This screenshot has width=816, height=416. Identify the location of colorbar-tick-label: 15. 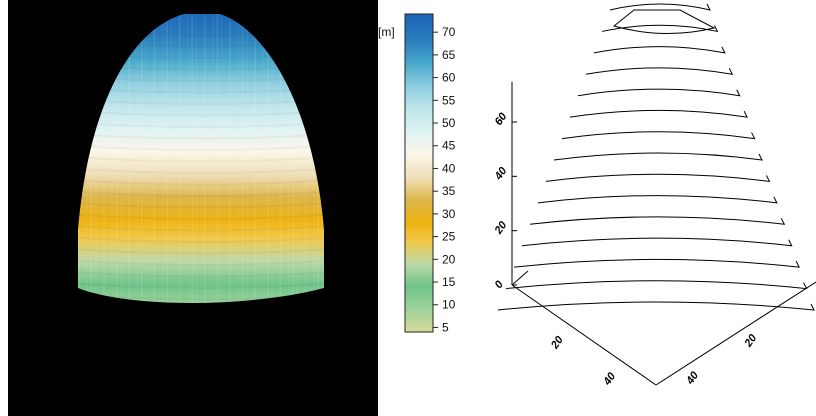
(449, 282).